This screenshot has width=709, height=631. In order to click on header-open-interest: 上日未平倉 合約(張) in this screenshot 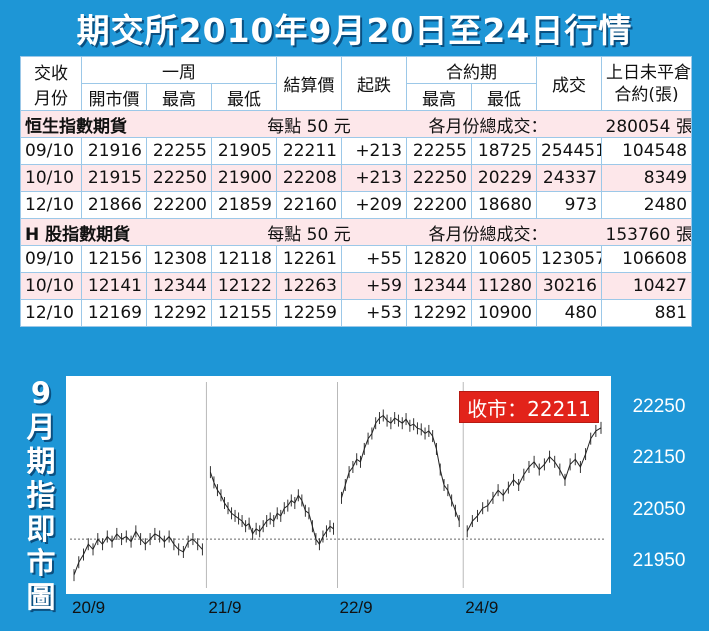, I will do `click(647, 83)`.